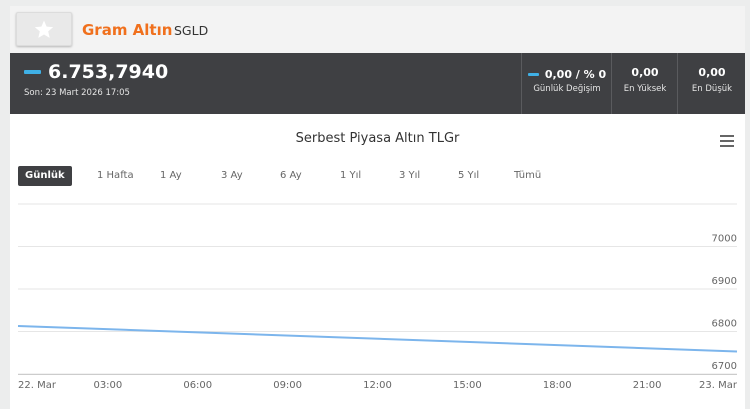 This screenshot has height=409, width=750. What do you see at coordinates (727, 141) in the screenshot?
I see `chart-menu-icon` at bounding box center [727, 141].